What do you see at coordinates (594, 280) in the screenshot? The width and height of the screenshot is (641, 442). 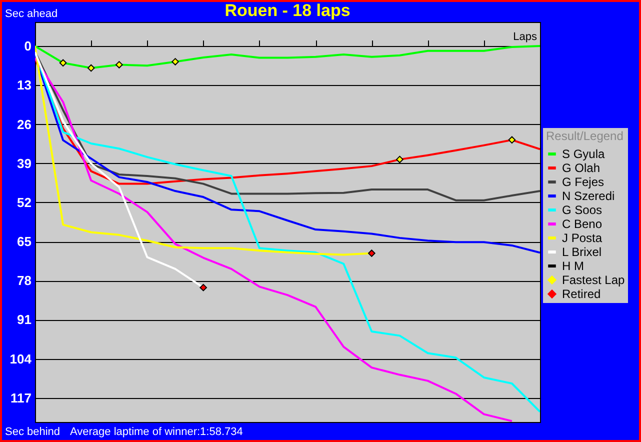 I see `legend-label: Fastest Lap` at bounding box center [594, 280].